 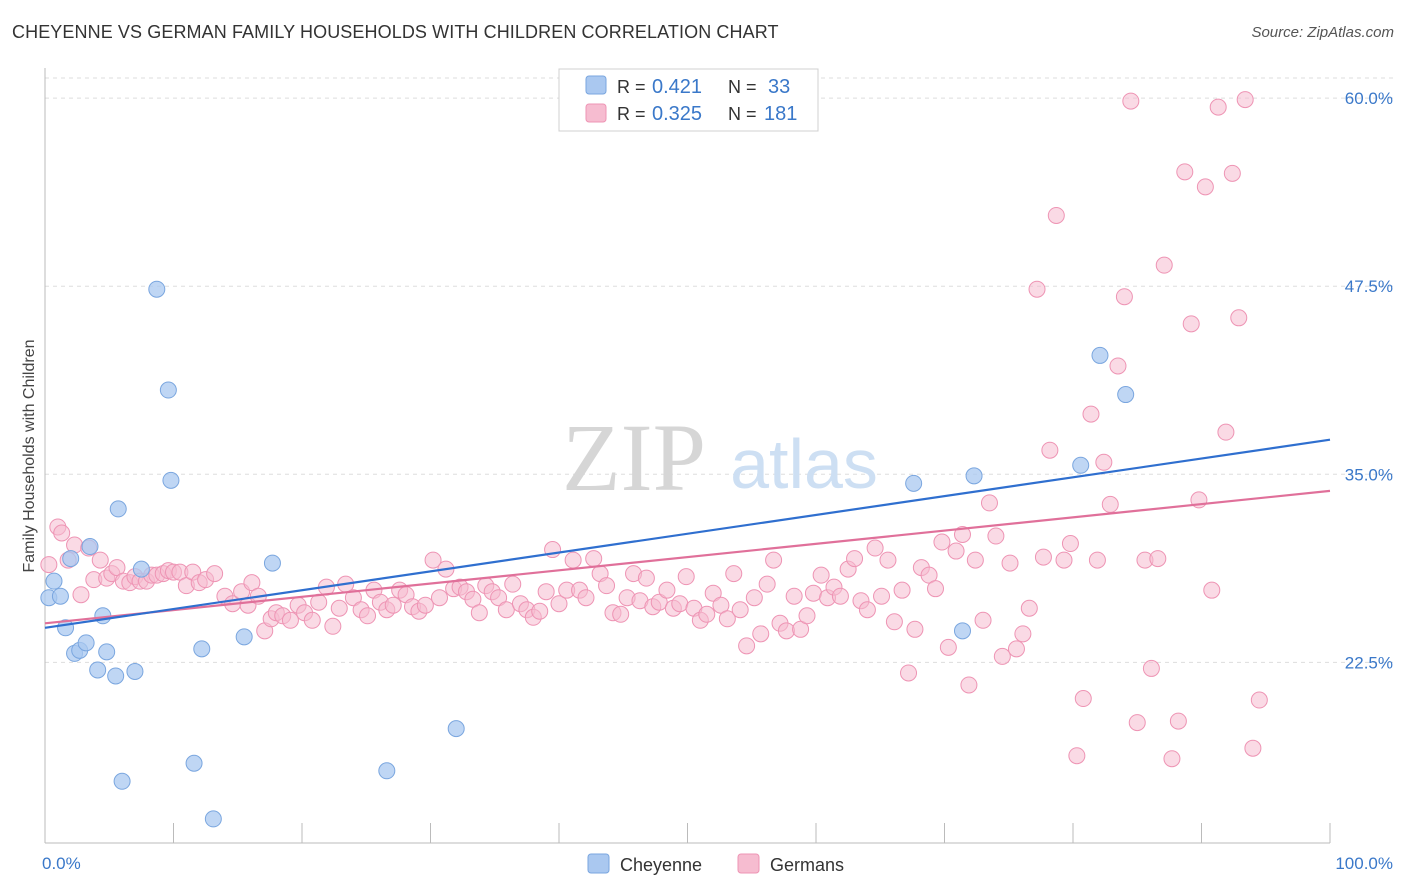 I want to click on x-tick-label: 100.0%, so click(x=1364, y=863).